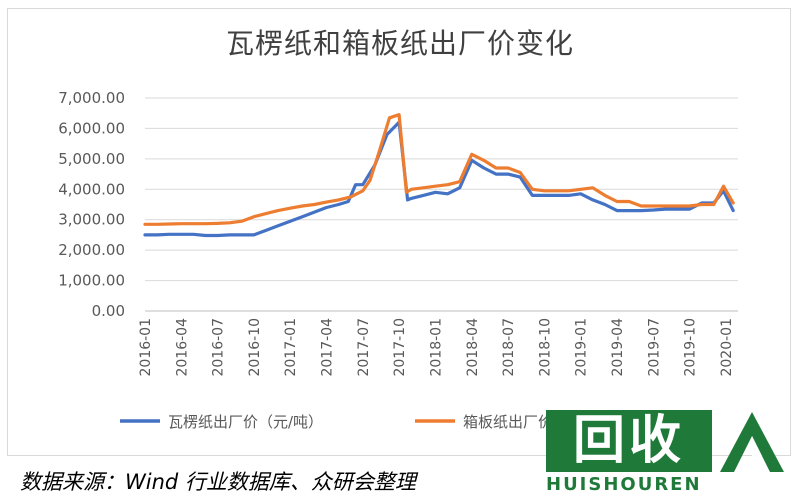  I want to click on x-tick-label: 2017-07, so click(364, 347).